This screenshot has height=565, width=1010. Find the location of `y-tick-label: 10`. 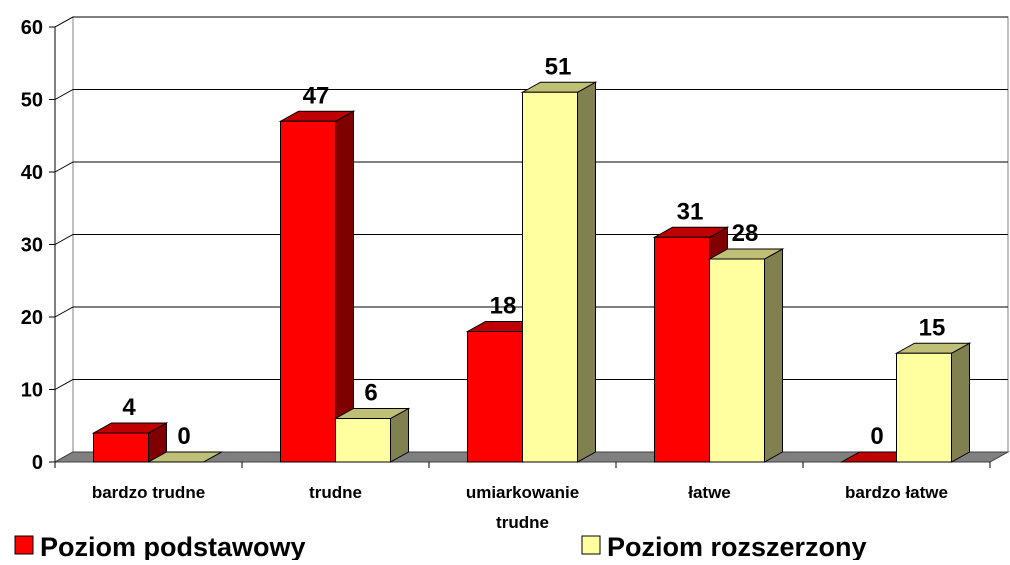

y-tick-label: 10 is located at coordinates (32, 391).